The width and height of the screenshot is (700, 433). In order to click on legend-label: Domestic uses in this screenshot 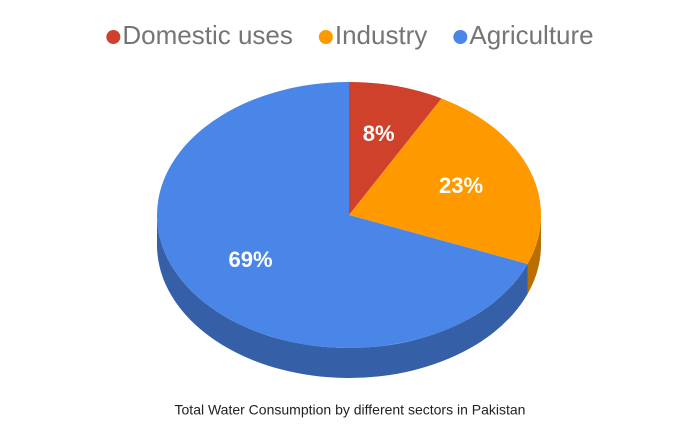, I will do `click(207, 35)`.